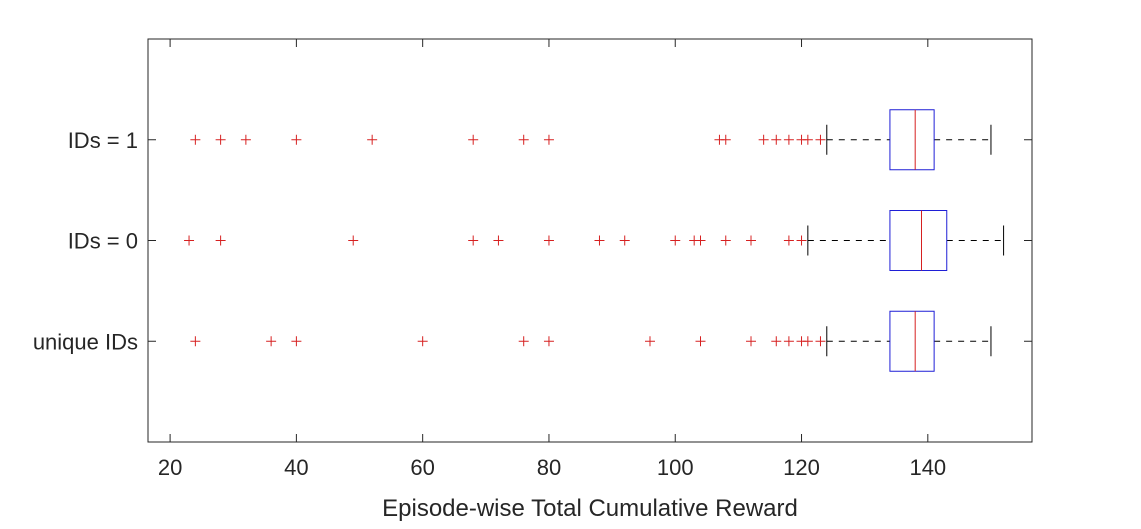  I want to click on x-tick-label: 20, so click(170, 467).